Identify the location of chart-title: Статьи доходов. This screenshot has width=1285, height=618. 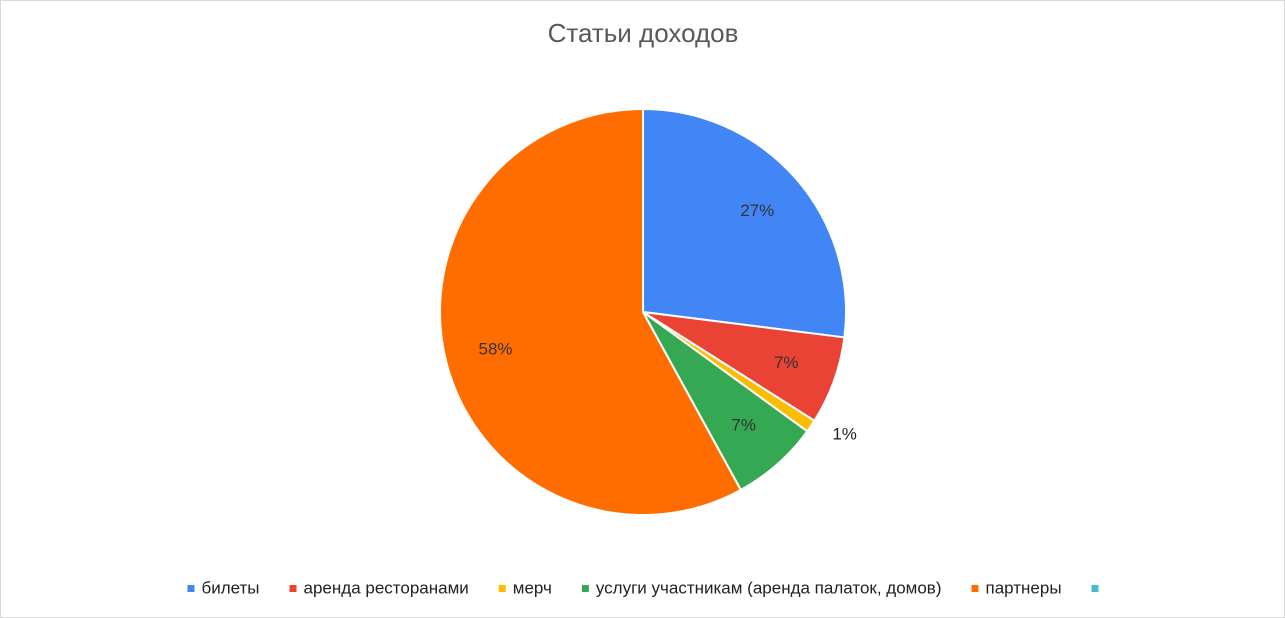
(643, 33).